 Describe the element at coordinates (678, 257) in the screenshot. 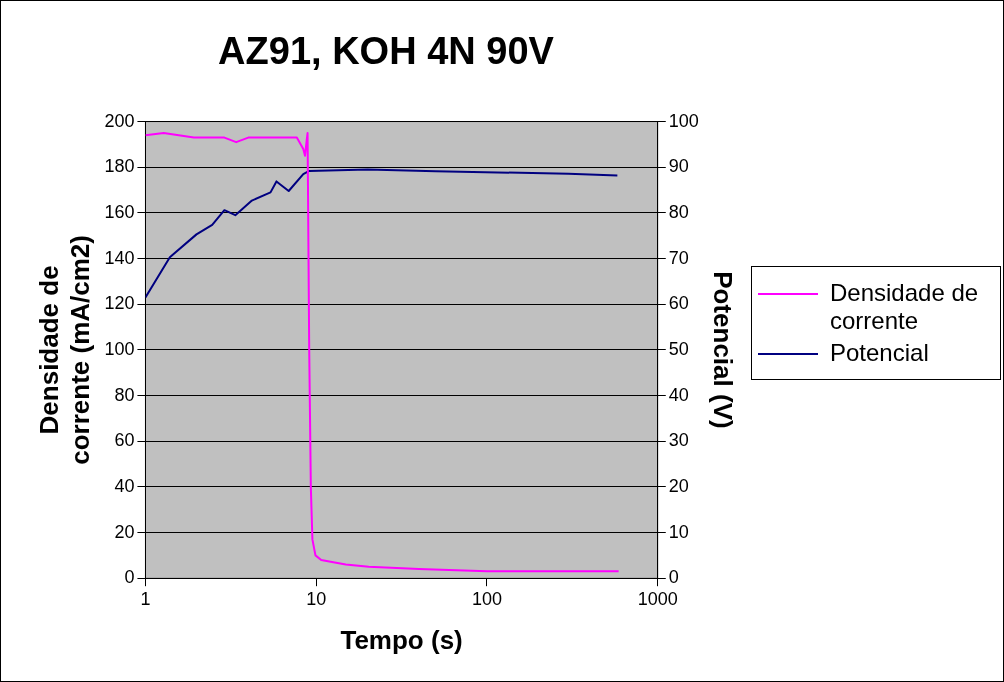

I see `y2-tick-label: 70` at that location.